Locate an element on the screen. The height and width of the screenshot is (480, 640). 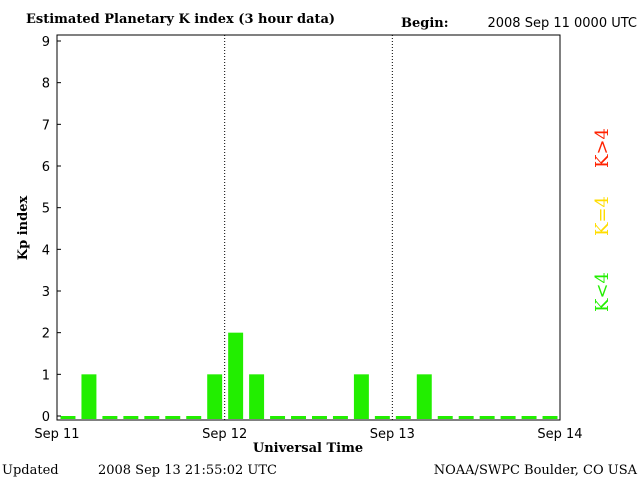
y-tick-label: 4 is located at coordinates (46, 250).